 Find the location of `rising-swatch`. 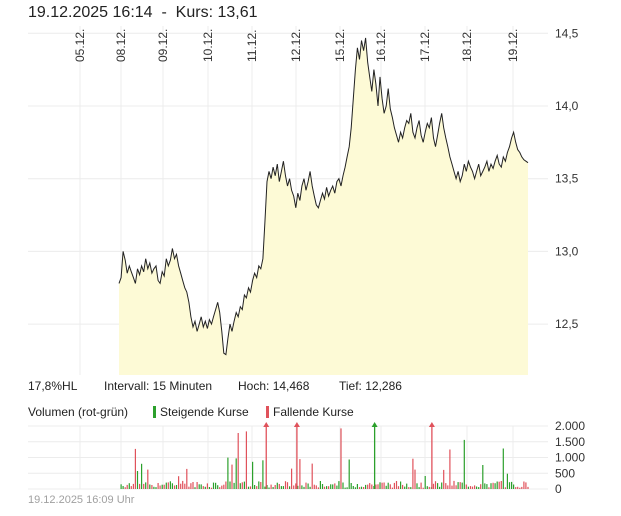

rising-swatch is located at coordinates (154, 412).